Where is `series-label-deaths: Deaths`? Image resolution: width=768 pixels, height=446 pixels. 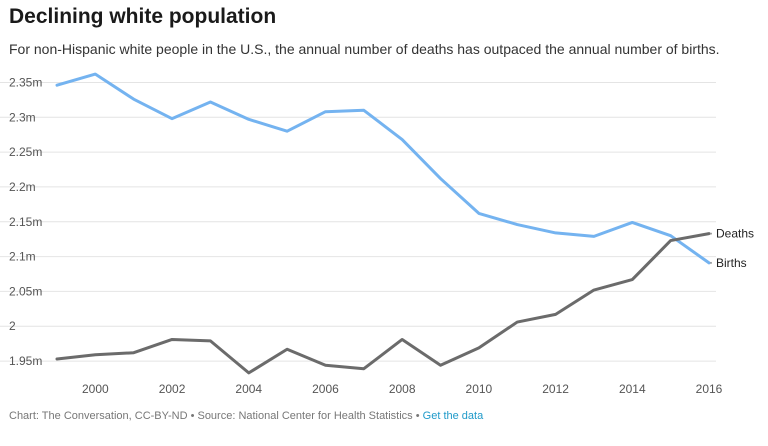
series-label-deaths: Deaths is located at coordinates (735, 234).